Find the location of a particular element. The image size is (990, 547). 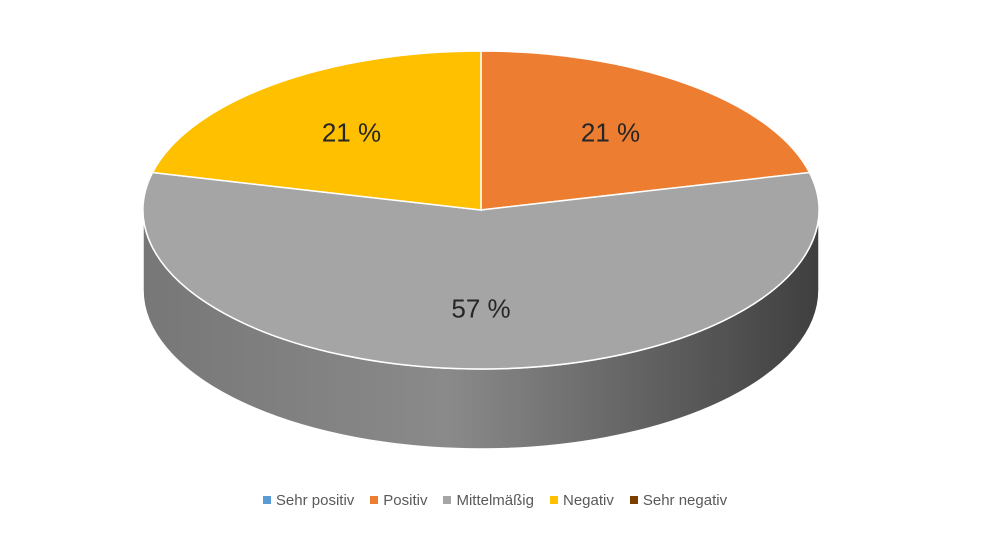

legend-label: Sehr positiv is located at coordinates (315, 500).